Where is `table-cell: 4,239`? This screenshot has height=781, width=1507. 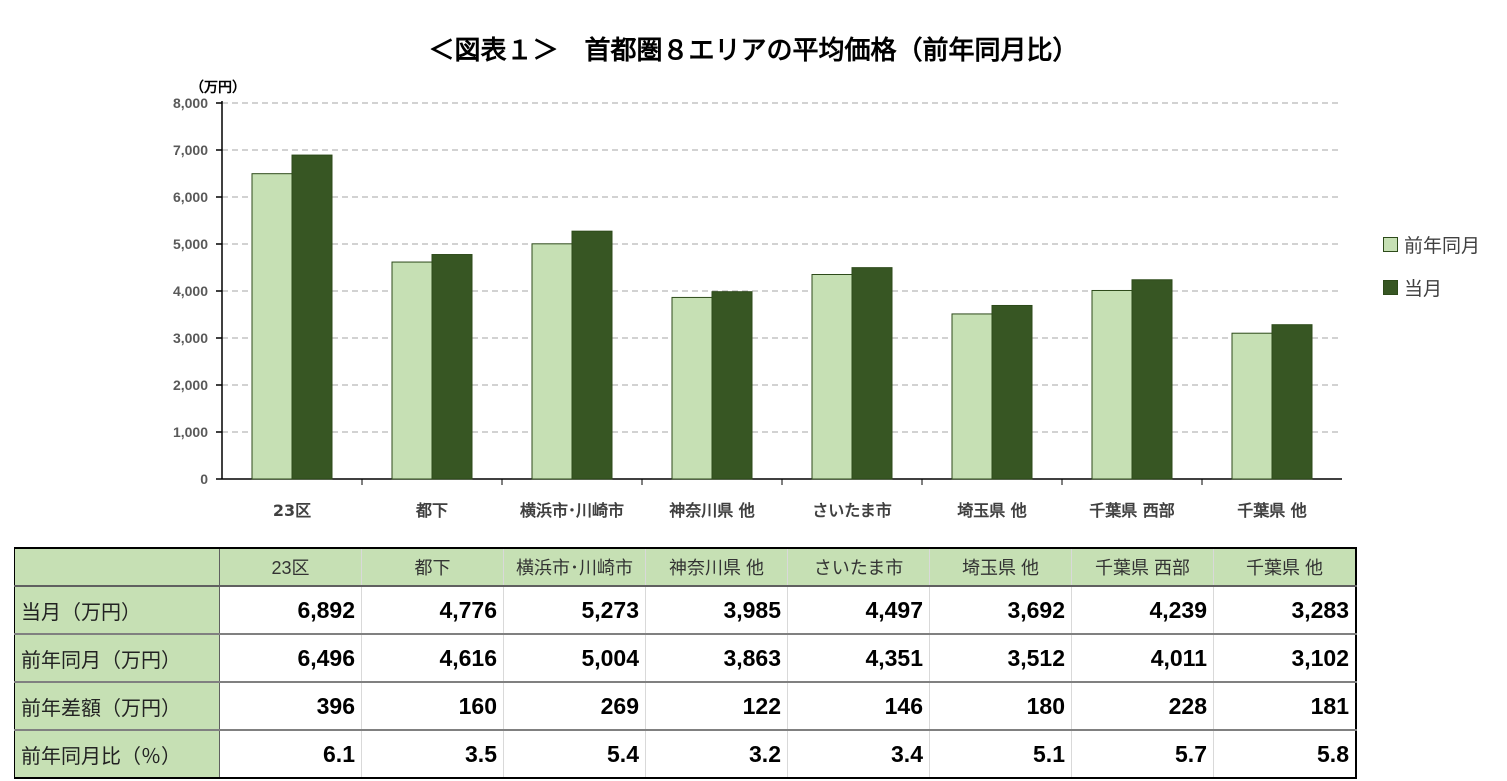 table-cell: 4,239 is located at coordinates (1142, 610).